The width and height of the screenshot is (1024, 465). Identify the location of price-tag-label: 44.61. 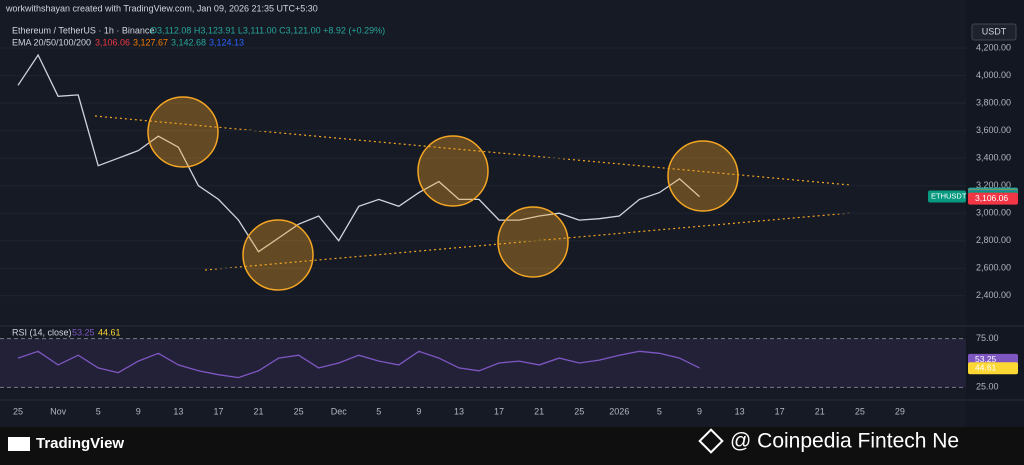
(986, 367).